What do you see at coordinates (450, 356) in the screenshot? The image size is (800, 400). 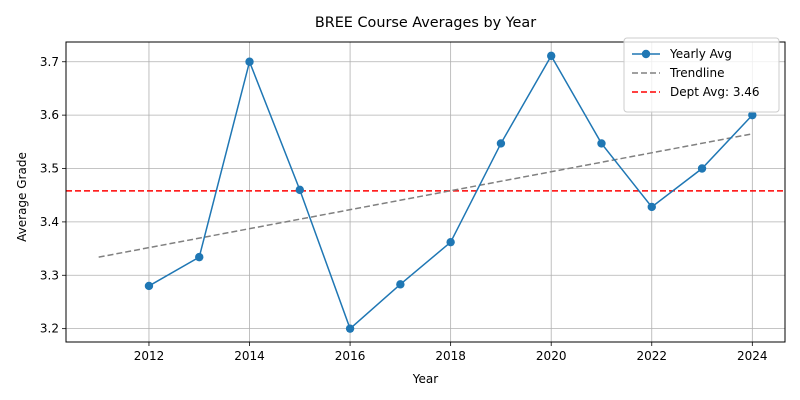 I see `x-tick-label: 2018` at bounding box center [450, 356].